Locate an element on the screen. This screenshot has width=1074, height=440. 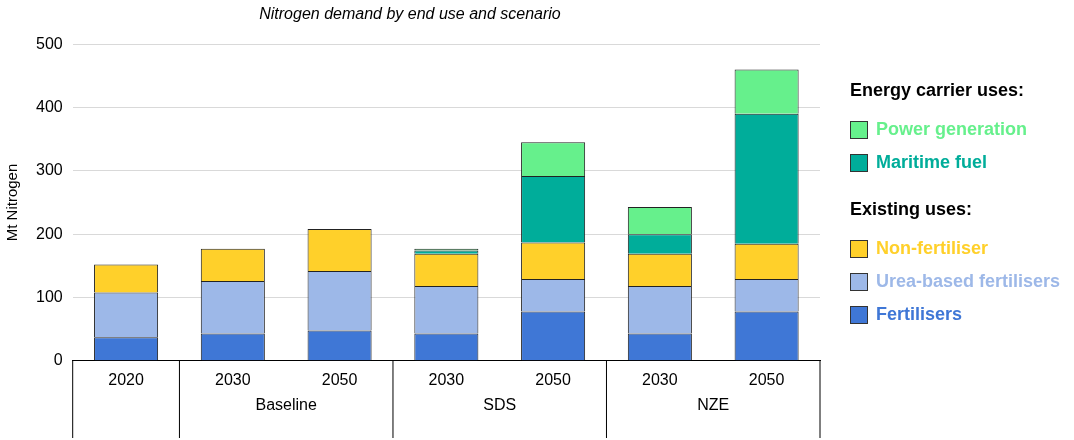
y-tick-label: 0 is located at coordinates (58, 360).